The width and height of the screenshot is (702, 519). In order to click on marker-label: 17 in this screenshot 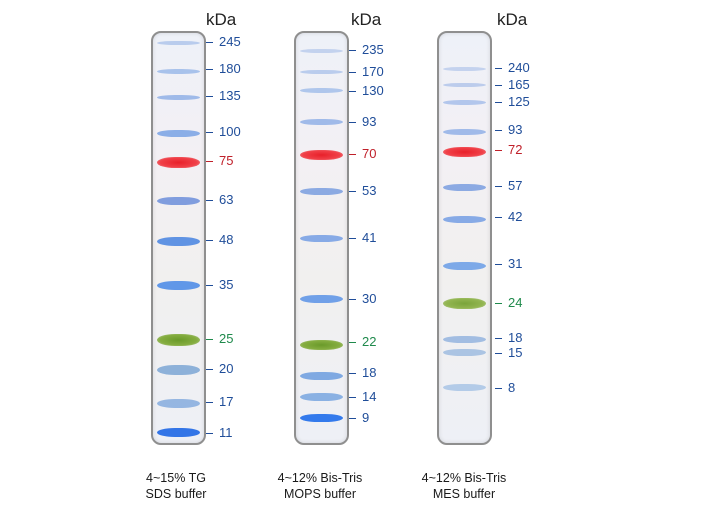, I will do `click(226, 401)`.